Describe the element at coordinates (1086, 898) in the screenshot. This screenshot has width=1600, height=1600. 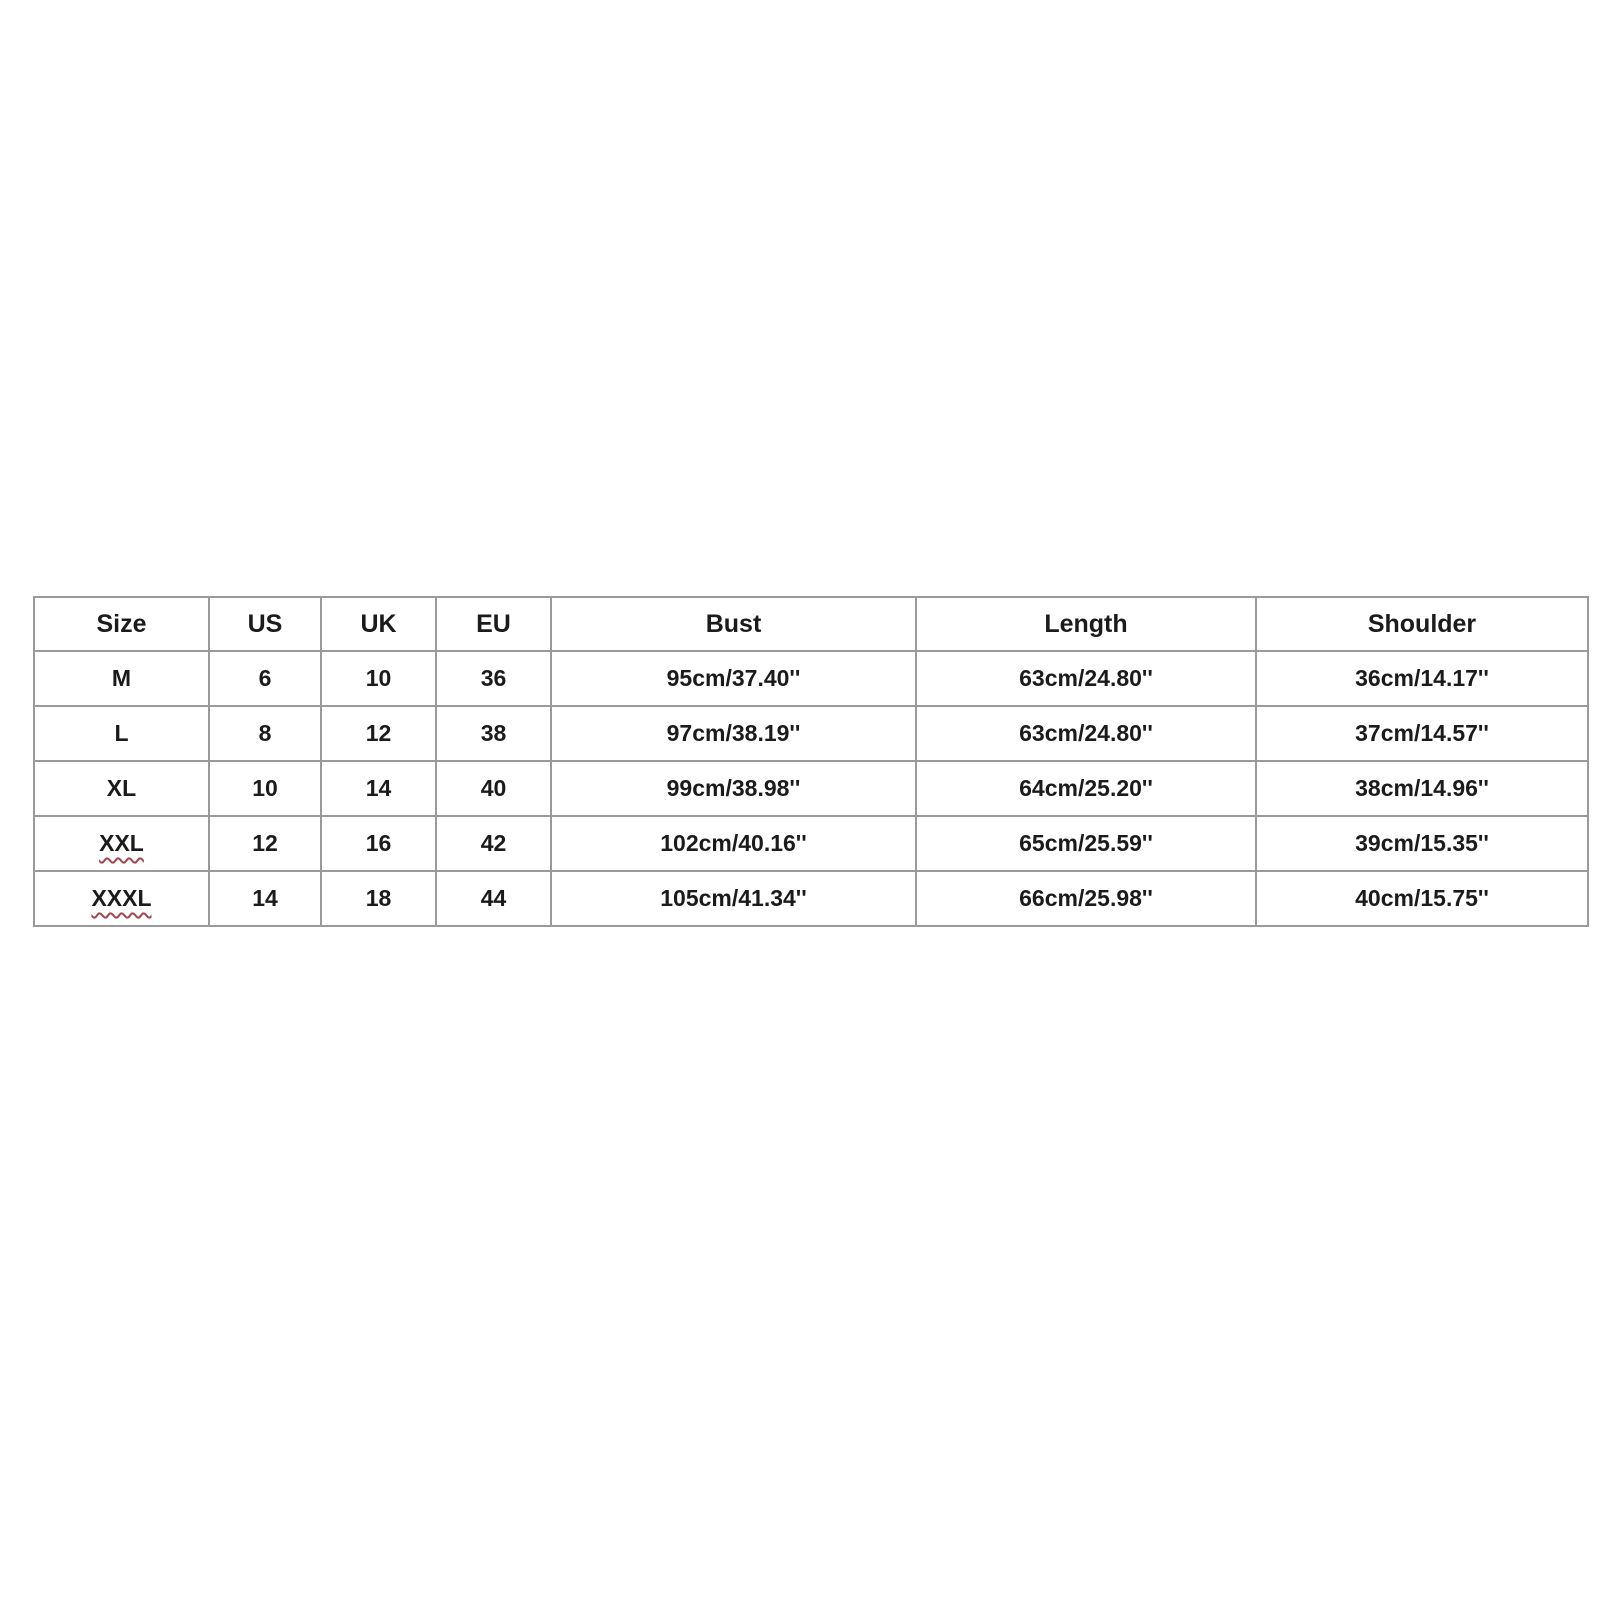
I see `cell-length: 66cm/25.98''` at that location.